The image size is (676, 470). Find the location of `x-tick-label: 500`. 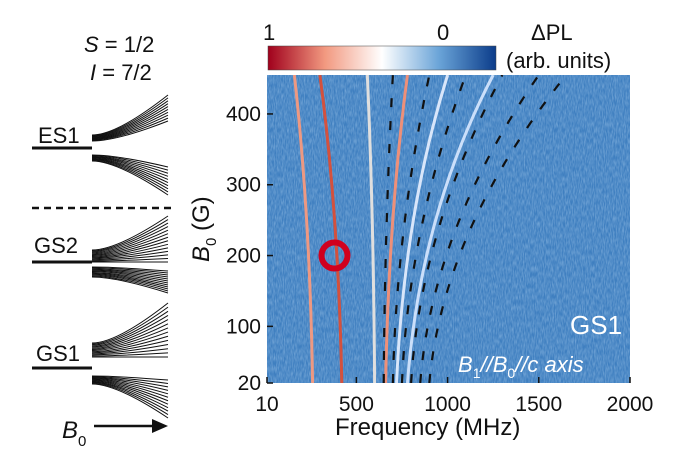

x-tick-label: 500 is located at coordinates (356, 404).